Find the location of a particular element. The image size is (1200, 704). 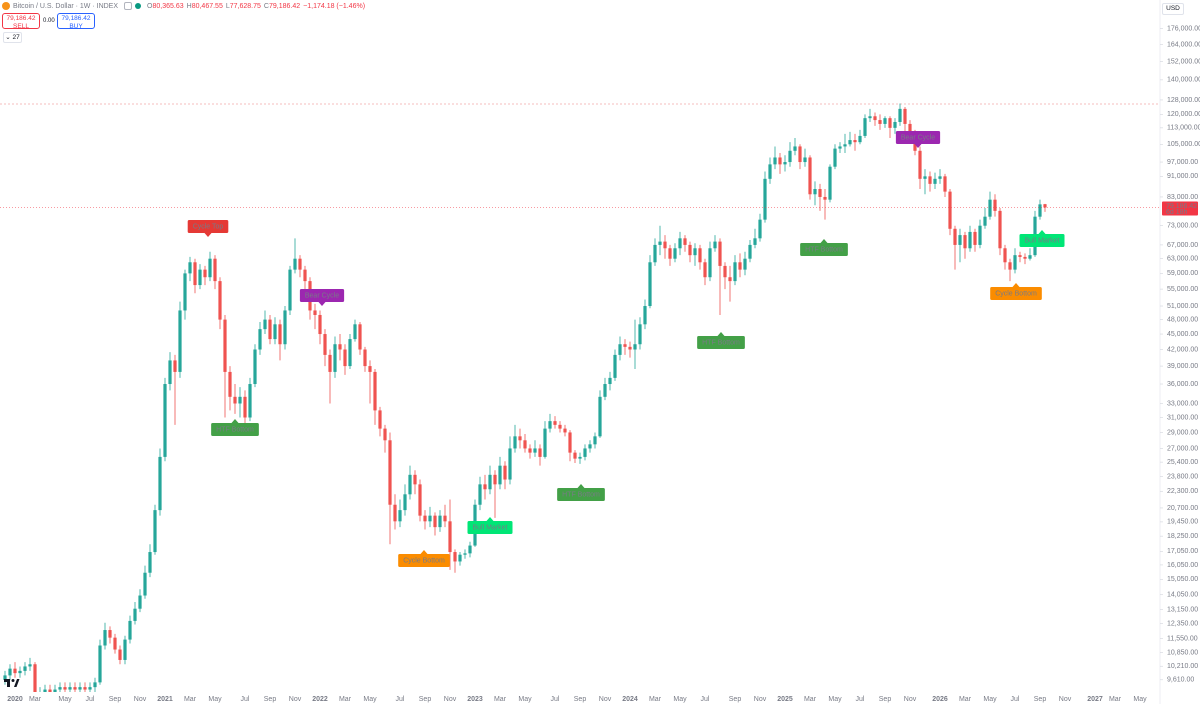

ohlc-values: O80,365.63 H80,467.55 L77,628.75 C79,186.42 is located at coordinates (223, 6).